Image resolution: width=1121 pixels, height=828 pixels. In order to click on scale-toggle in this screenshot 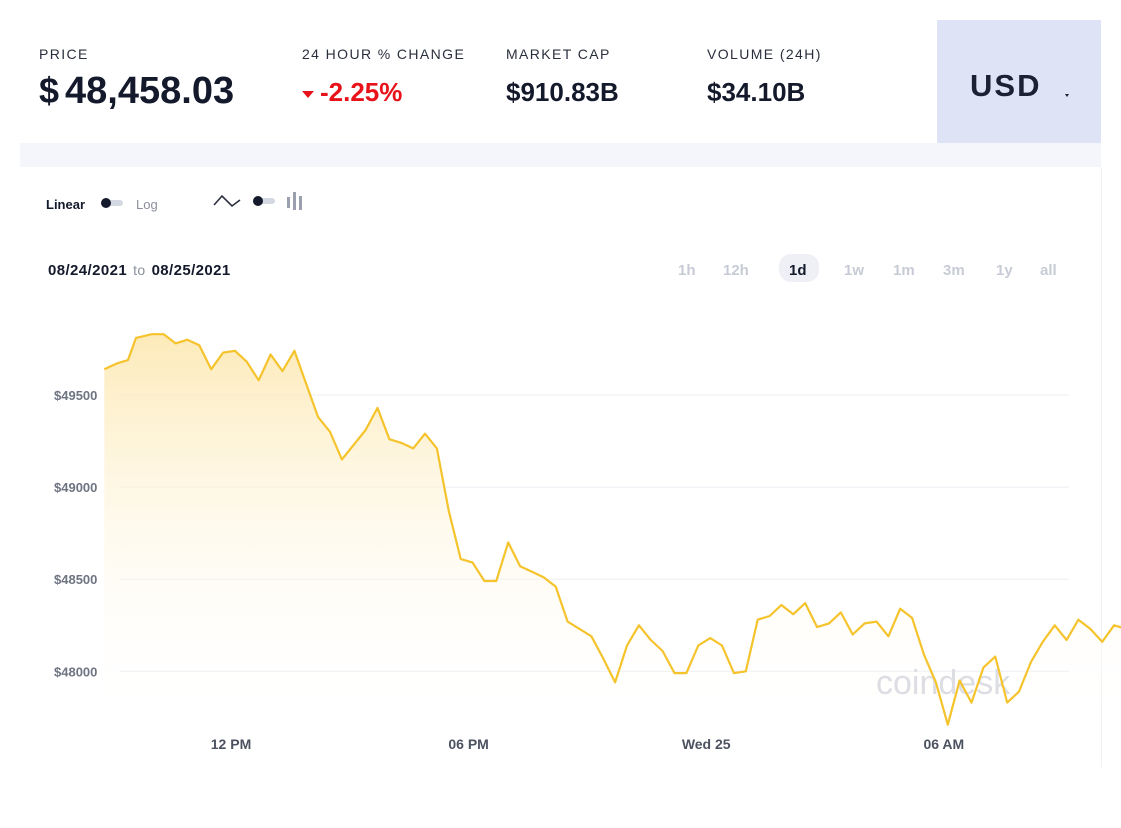, I will do `click(112, 203)`.